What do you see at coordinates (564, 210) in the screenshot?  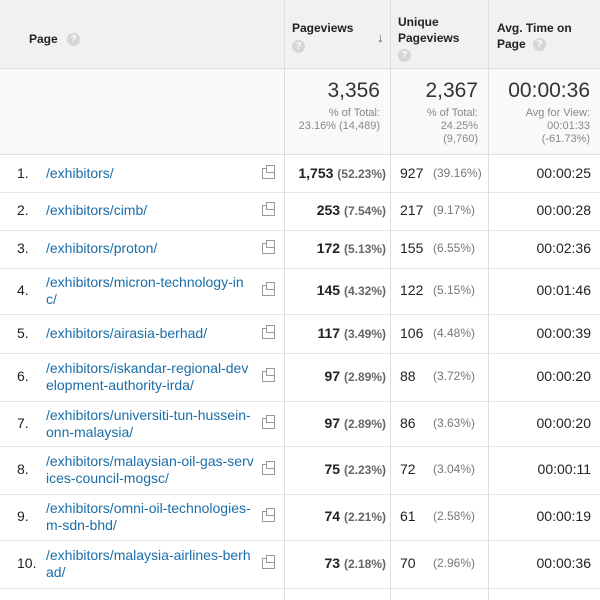 I see `avg-time-value: 00:00:28` at bounding box center [564, 210].